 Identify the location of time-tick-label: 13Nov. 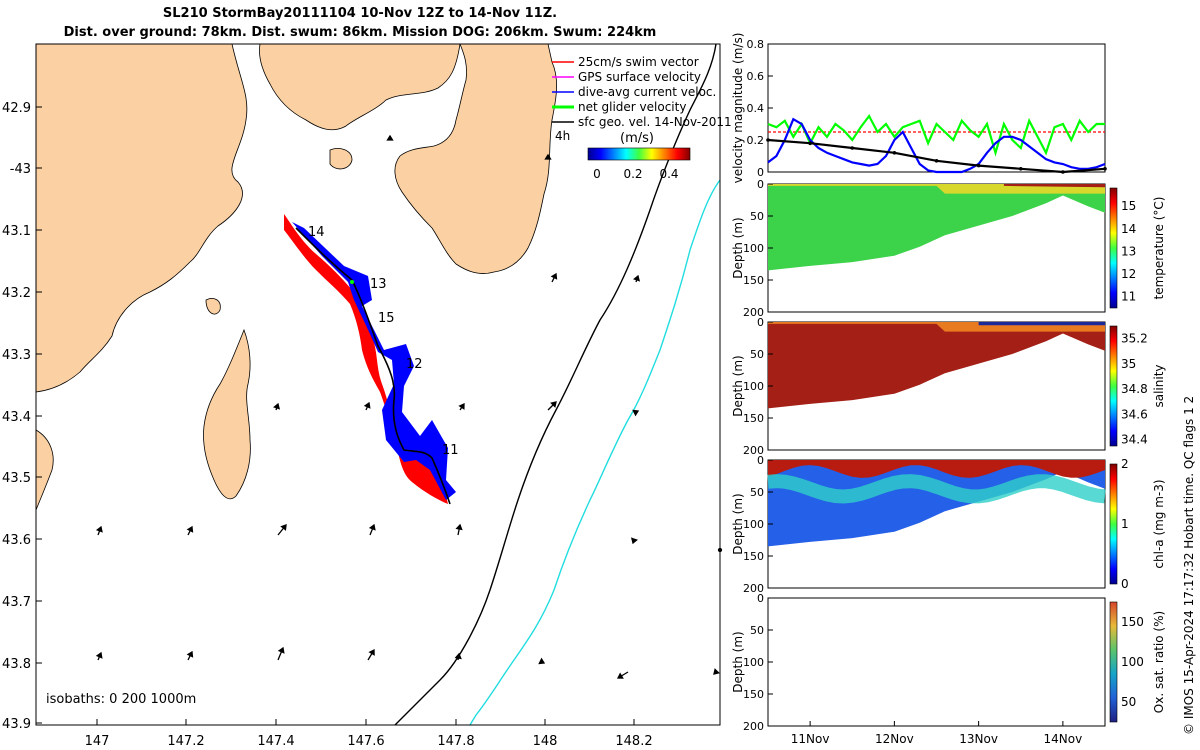
(978, 739).